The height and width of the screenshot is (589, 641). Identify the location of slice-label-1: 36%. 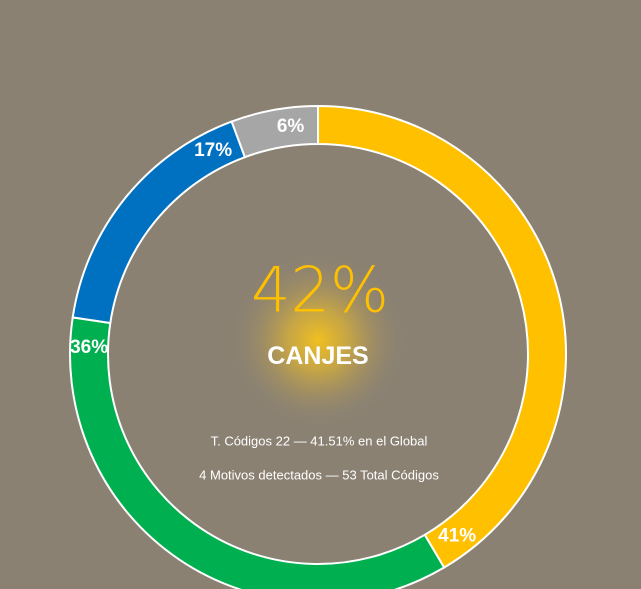
(89, 347).